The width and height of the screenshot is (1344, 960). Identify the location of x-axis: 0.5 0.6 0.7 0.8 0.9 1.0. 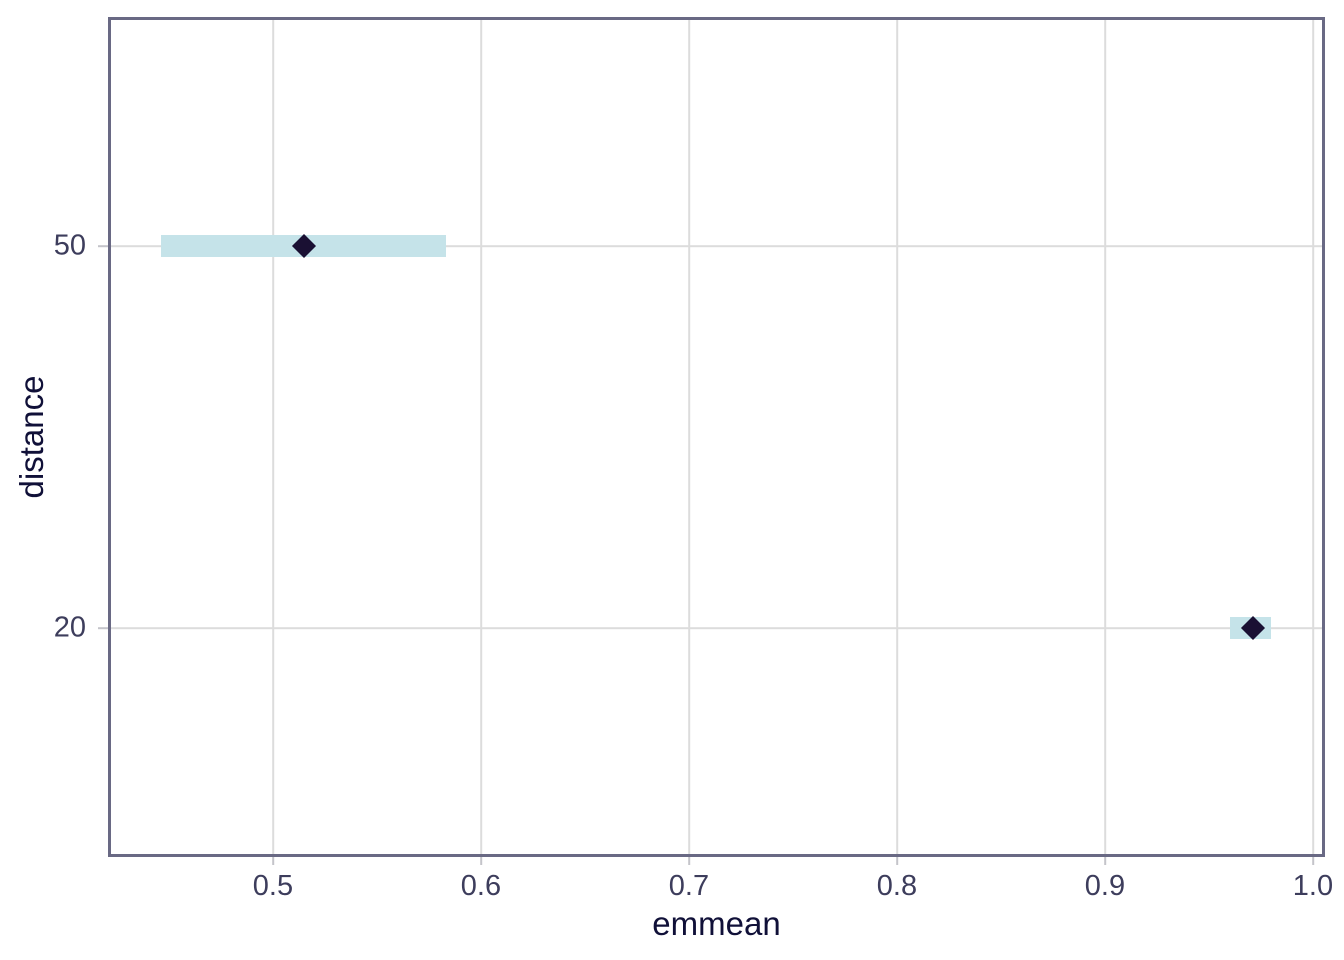
(720, 887).